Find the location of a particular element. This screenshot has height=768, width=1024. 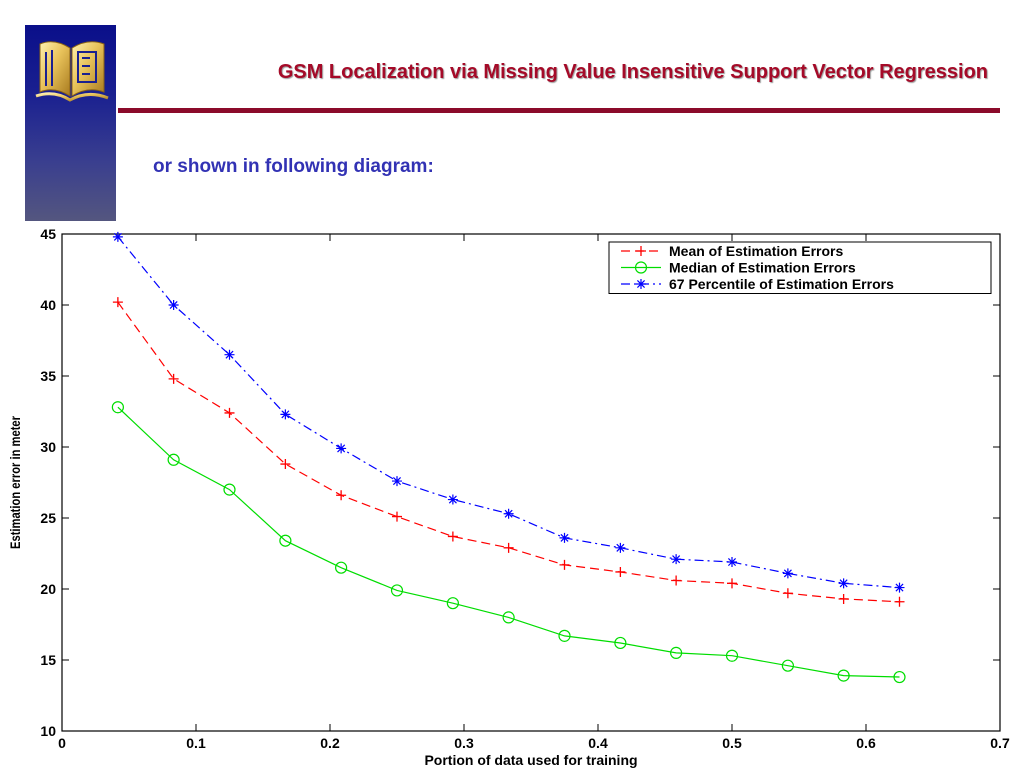

x-tick-label: 0.5 is located at coordinates (732, 743).